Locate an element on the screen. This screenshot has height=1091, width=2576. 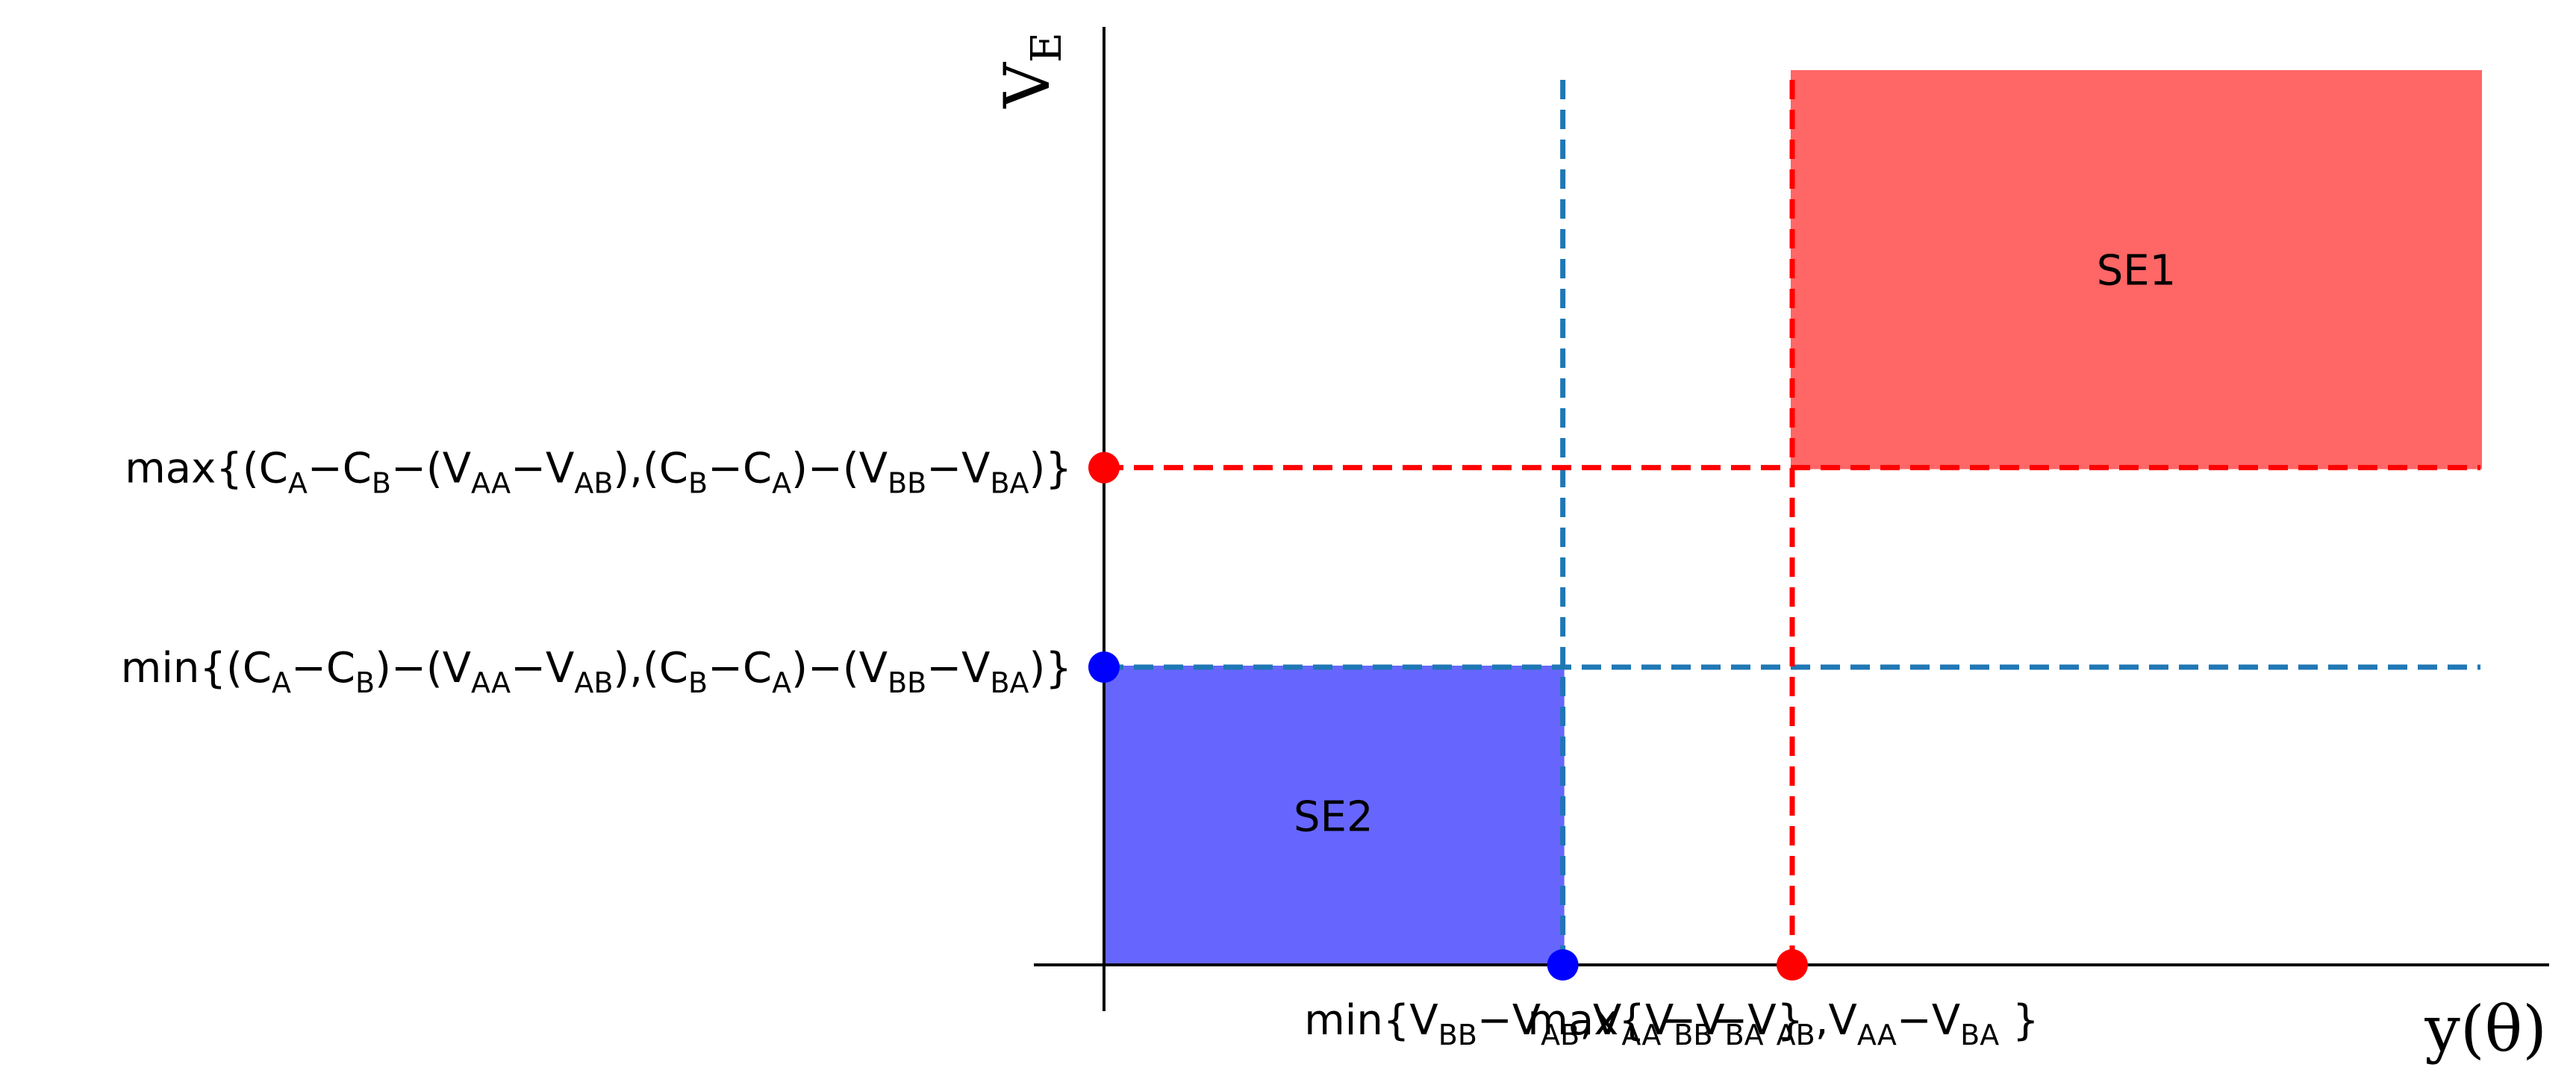
y-tick-label-1-part: ),(C is located at coordinates (650, 469).